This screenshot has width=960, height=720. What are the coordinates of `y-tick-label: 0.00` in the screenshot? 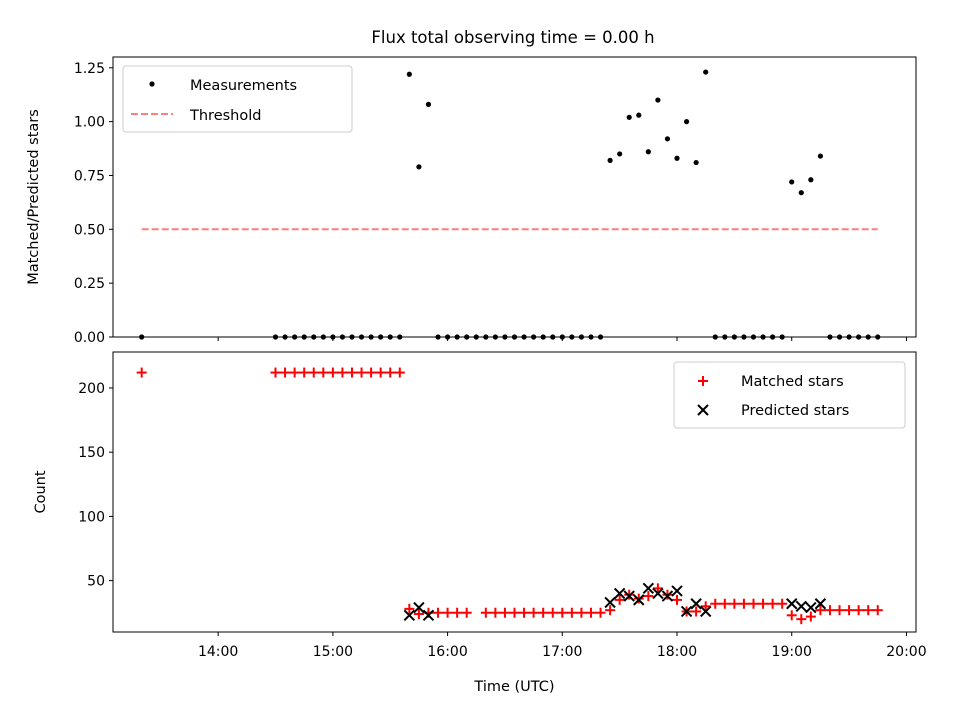 It's located at (89, 338).